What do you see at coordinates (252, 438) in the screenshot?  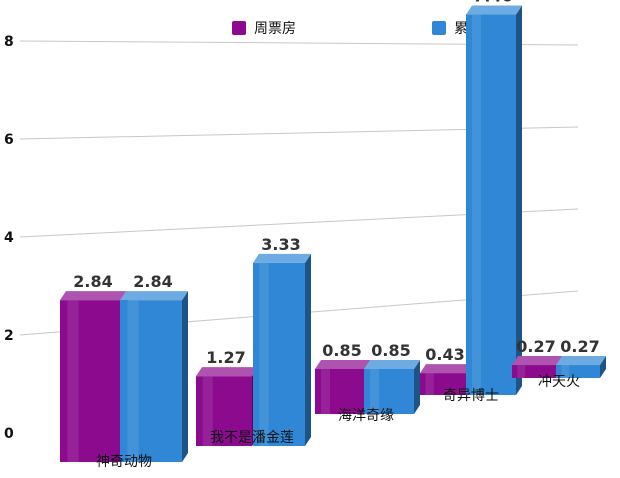 I see `category-label: 我不是潘金莲` at bounding box center [252, 438].